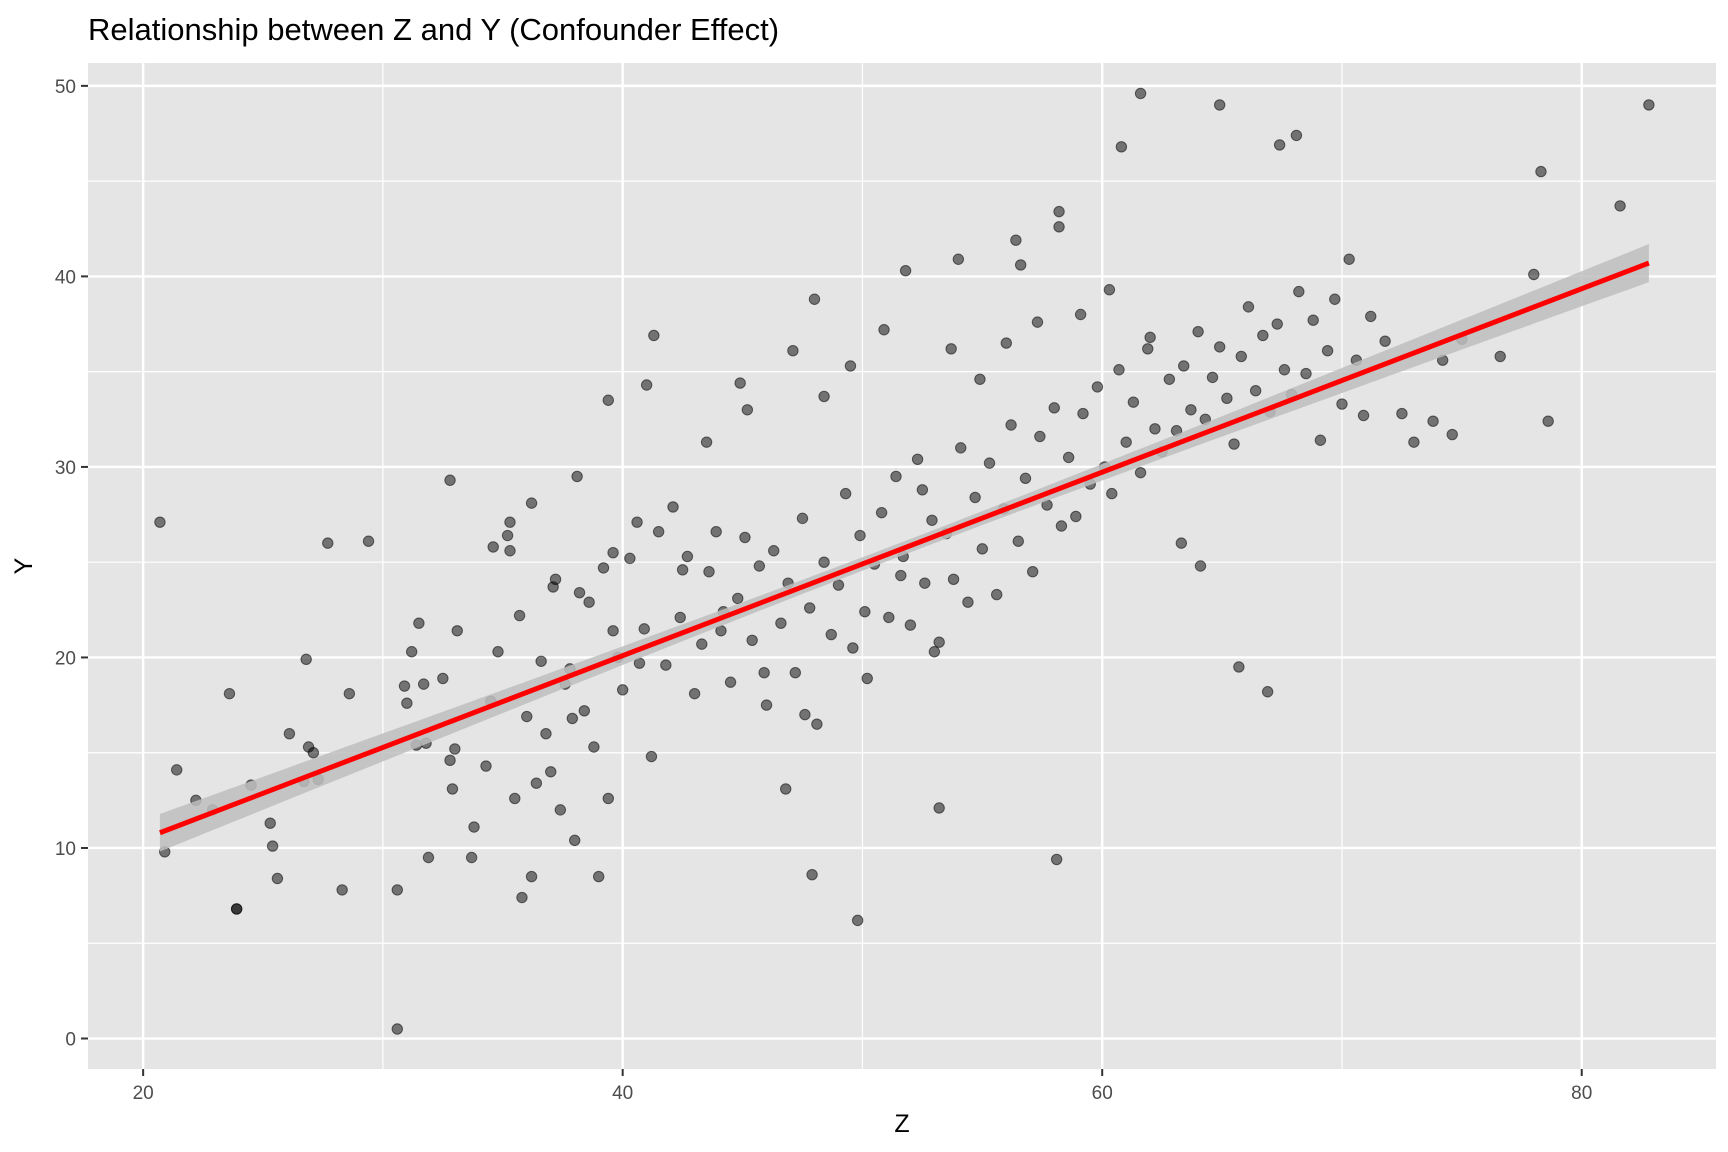  I want to click on x-tick-label: 40, so click(622, 1093).